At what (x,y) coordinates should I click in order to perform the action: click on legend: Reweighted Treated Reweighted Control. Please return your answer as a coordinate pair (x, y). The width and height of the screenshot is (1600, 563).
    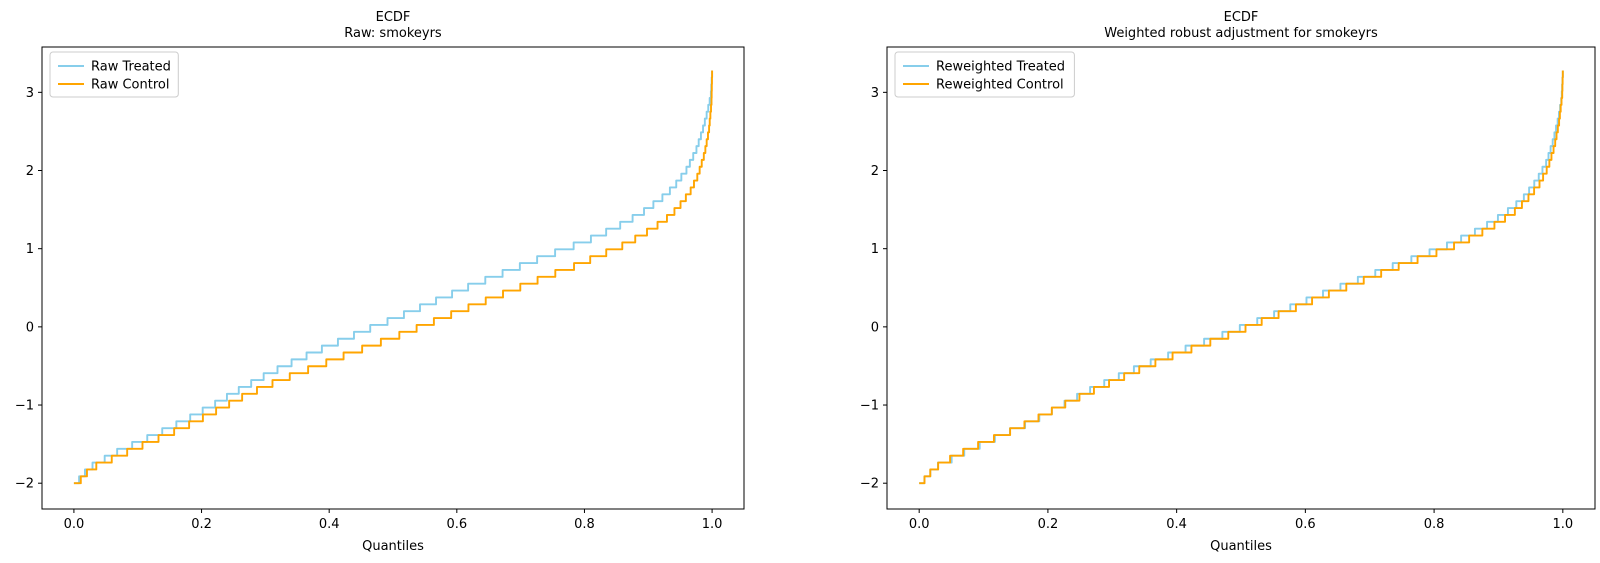
    Looking at the image, I should click on (984, 74).